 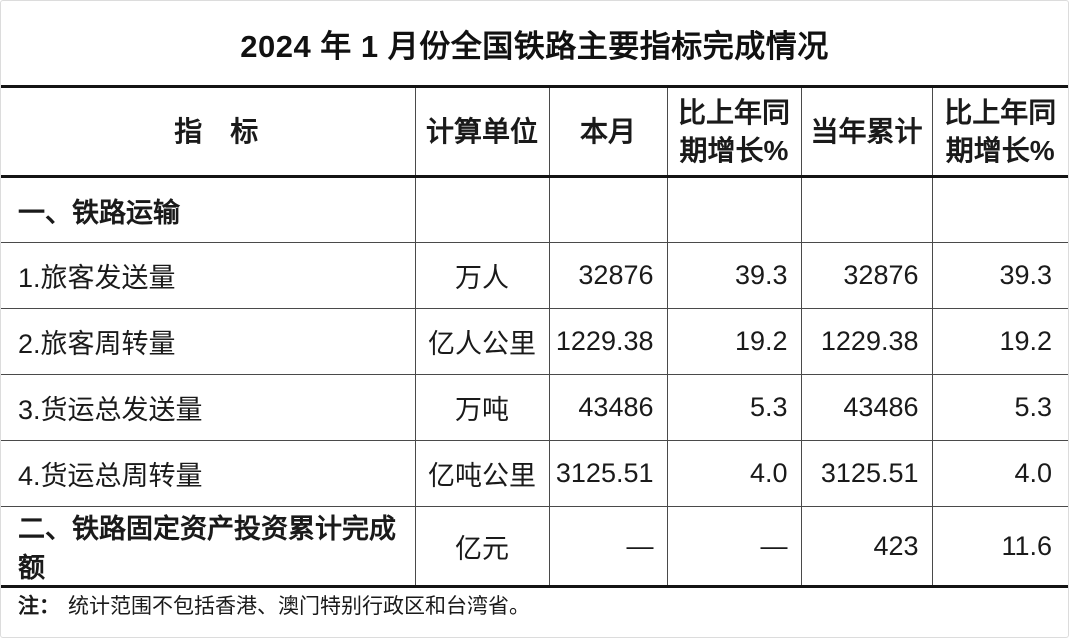 I want to click on cell-unit: 亿元, so click(x=481, y=546).